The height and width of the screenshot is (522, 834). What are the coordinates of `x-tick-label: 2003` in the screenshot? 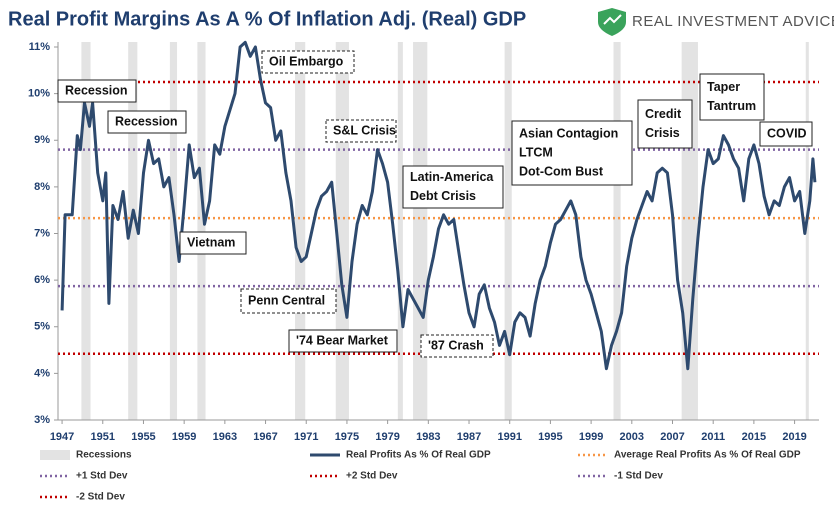 It's located at (632, 437).